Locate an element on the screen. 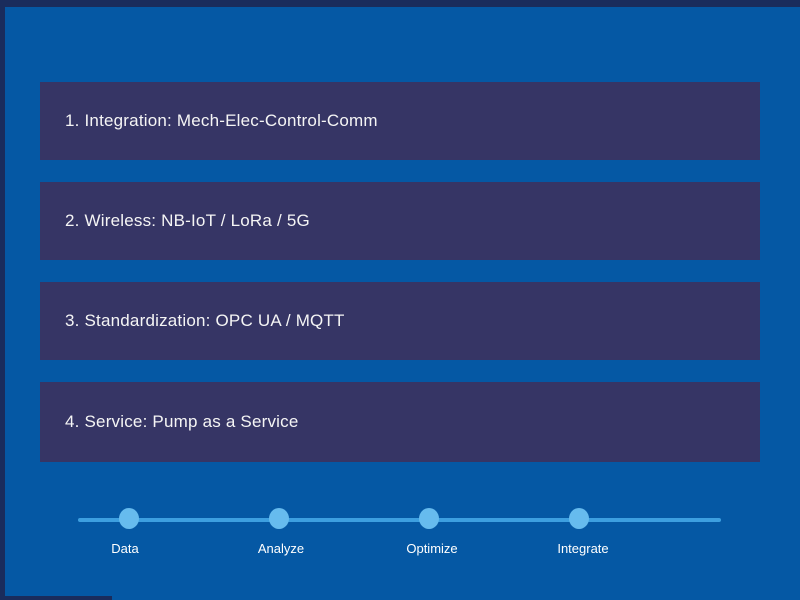  feature-bar-label: 2. Wireless: NB-IoT / LoRa / 5G is located at coordinates (187, 220).